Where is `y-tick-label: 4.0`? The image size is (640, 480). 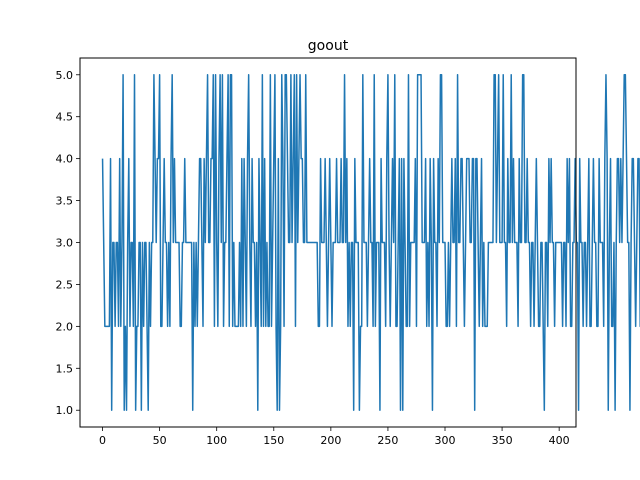 y-tick-label: 4.0 is located at coordinates (65, 159).